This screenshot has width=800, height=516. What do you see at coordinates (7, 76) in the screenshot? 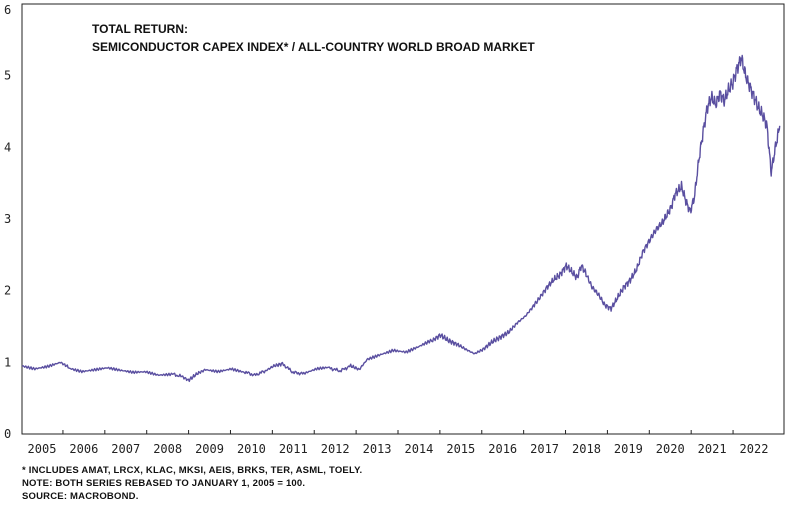
I see `y-tick-label: 5` at bounding box center [7, 76].